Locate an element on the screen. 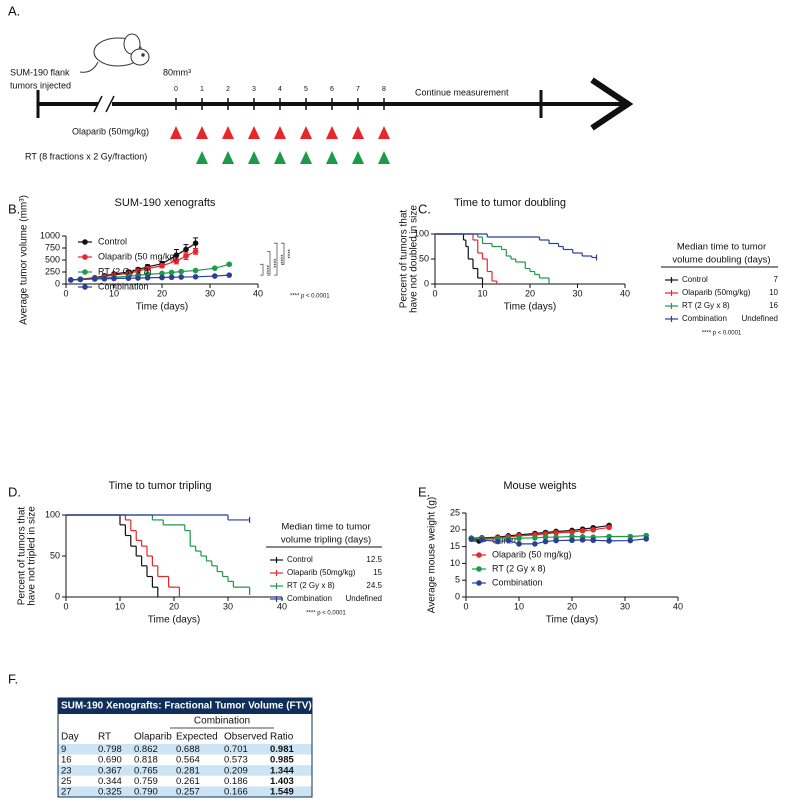 Image resolution: width=800 pixels, height=802 pixels. rt-label: RT (8 fractions x 2 Gy/fraction) is located at coordinates (86, 156).